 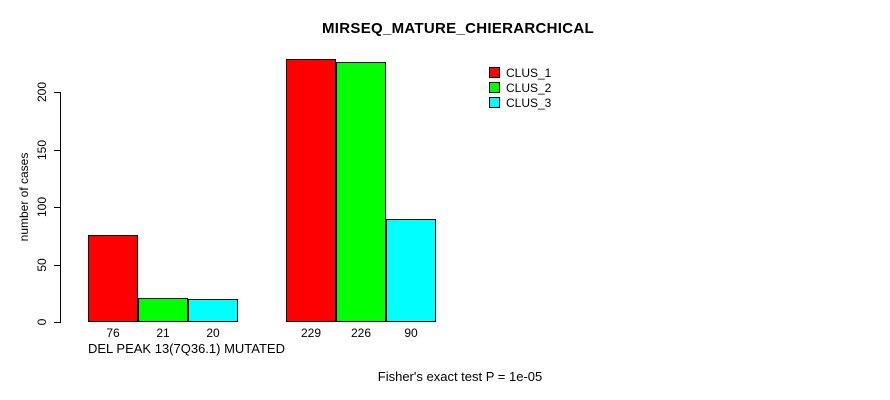 I want to click on bar-value-label: 229, so click(x=311, y=333).